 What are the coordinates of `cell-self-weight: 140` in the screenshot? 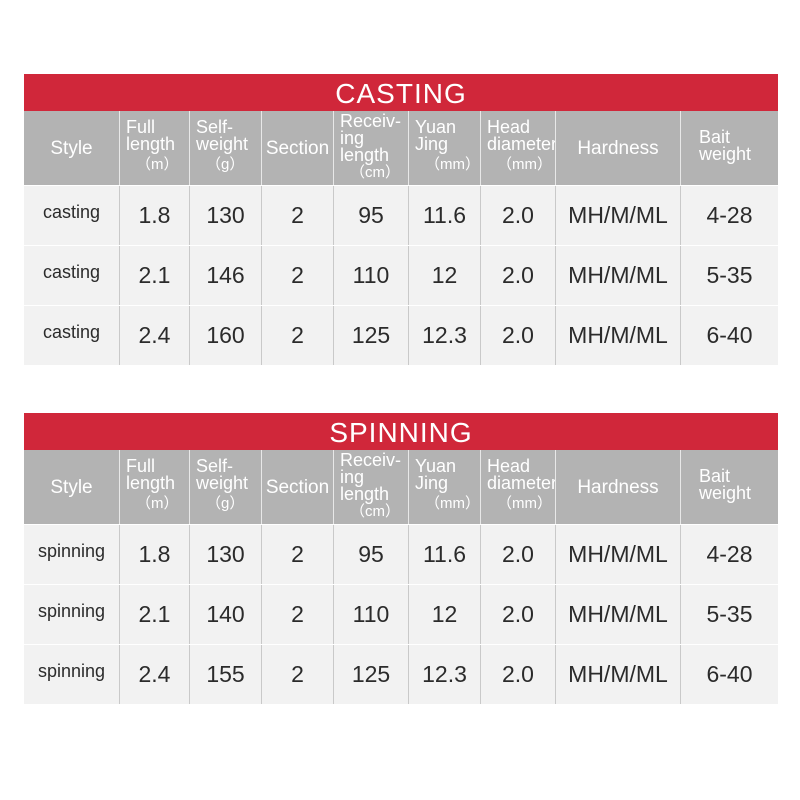 It's located at (226, 614).